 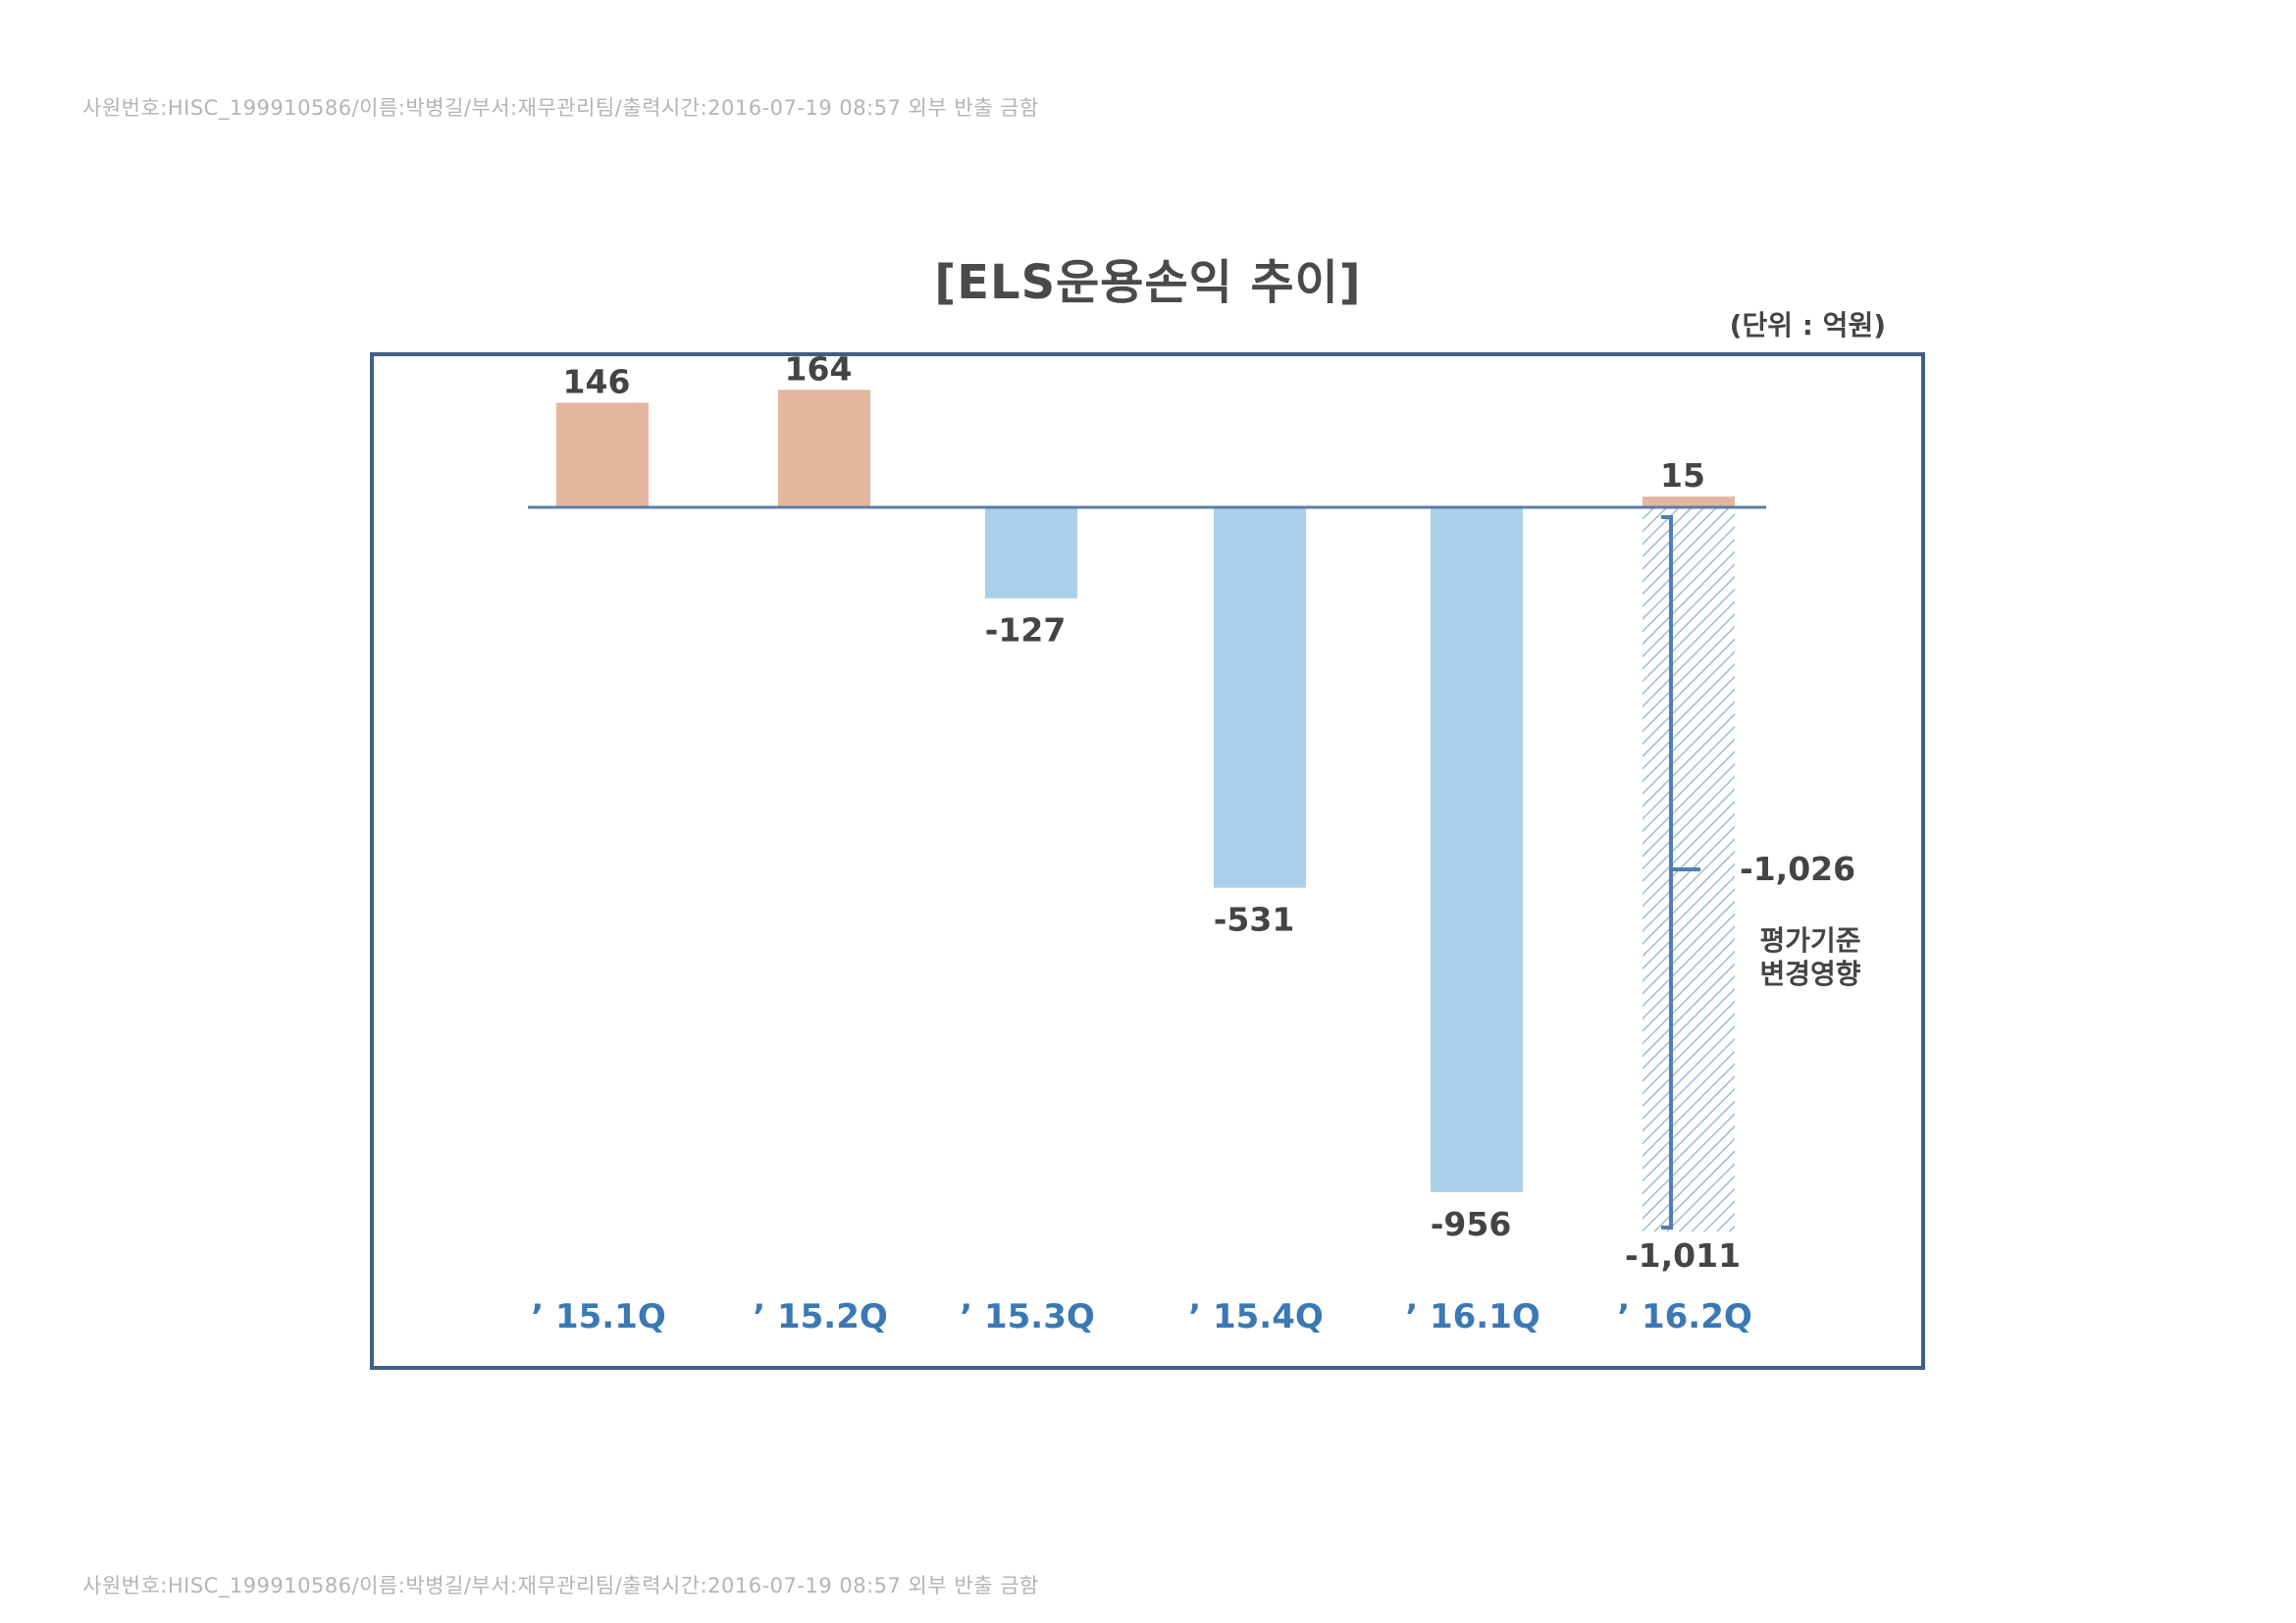 I want to click on x-tick-label: ’ 16.1Q, so click(x=1472, y=1316).